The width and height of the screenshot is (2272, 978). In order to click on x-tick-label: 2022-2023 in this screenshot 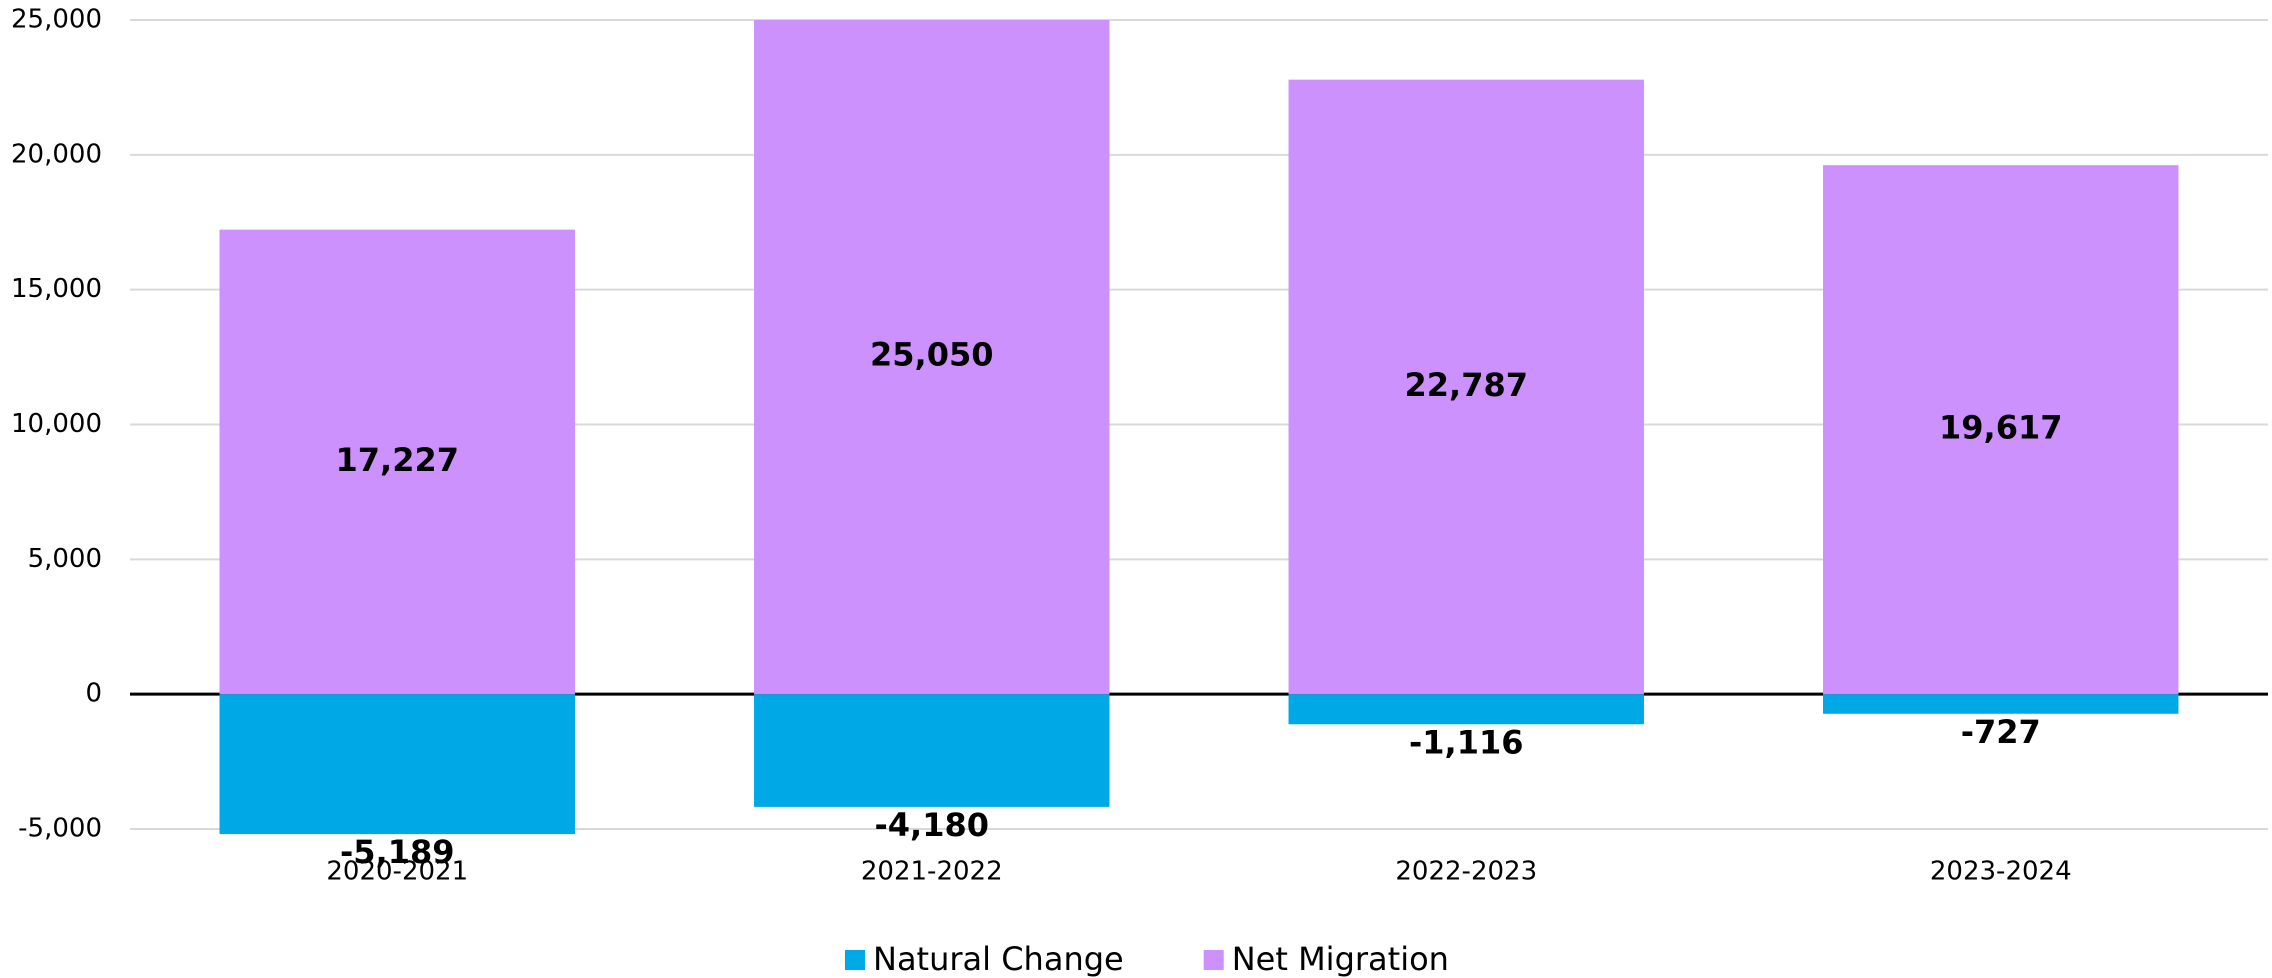, I will do `click(1466, 872)`.